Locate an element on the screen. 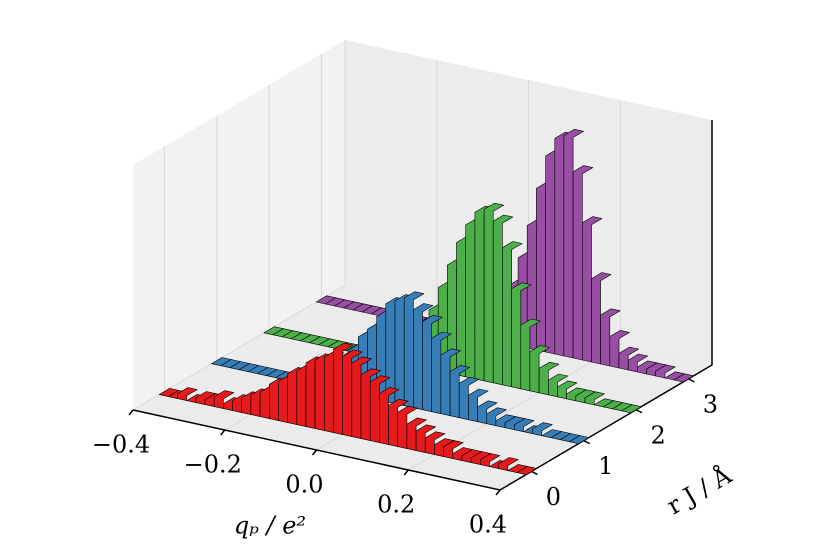 The image size is (829, 551). x-tick-label: 0.2 is located at coordinates (396, 505).